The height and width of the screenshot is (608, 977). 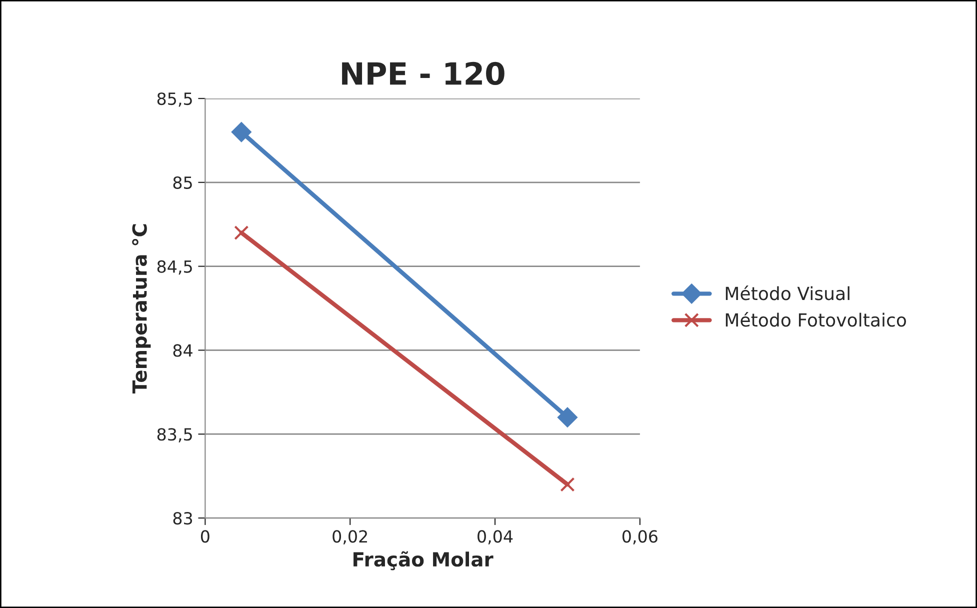 I want to click on y-tick-label: 85, so click(x=182, y=182).